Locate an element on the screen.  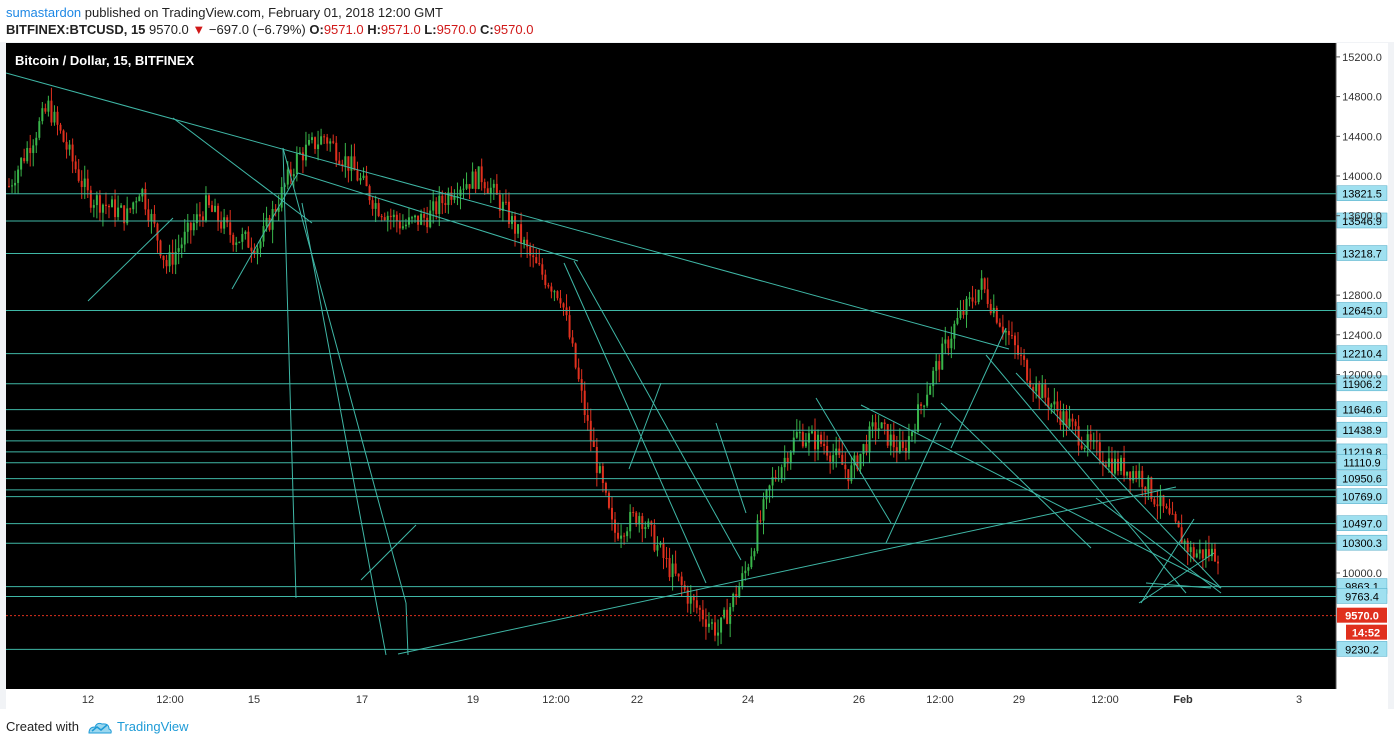
level-label: 12645.0 is located at coordinates (1362, 311).